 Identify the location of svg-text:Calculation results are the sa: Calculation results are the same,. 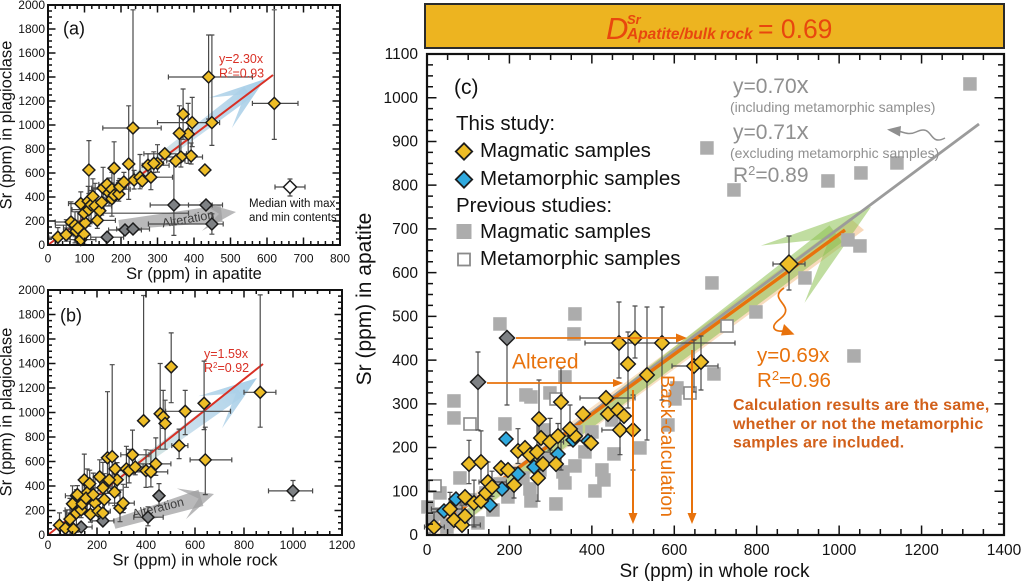
(861, 405).